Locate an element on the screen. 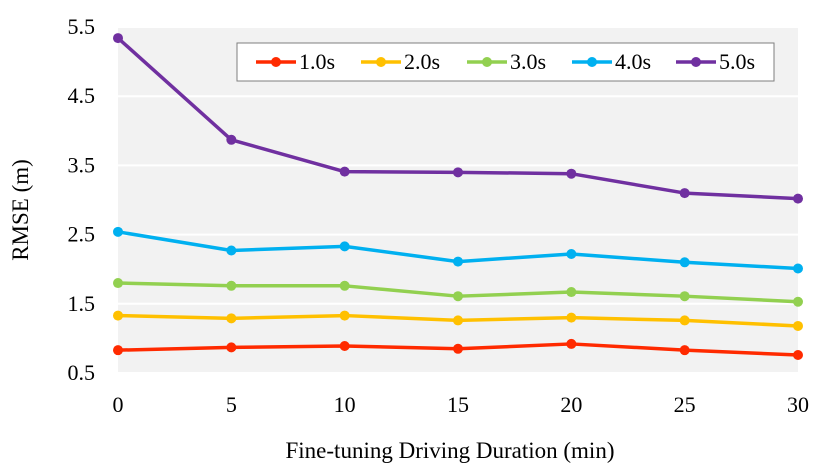 The image size is (830, 470). legend-item: 4.0s is located at coordinates (611, 61).